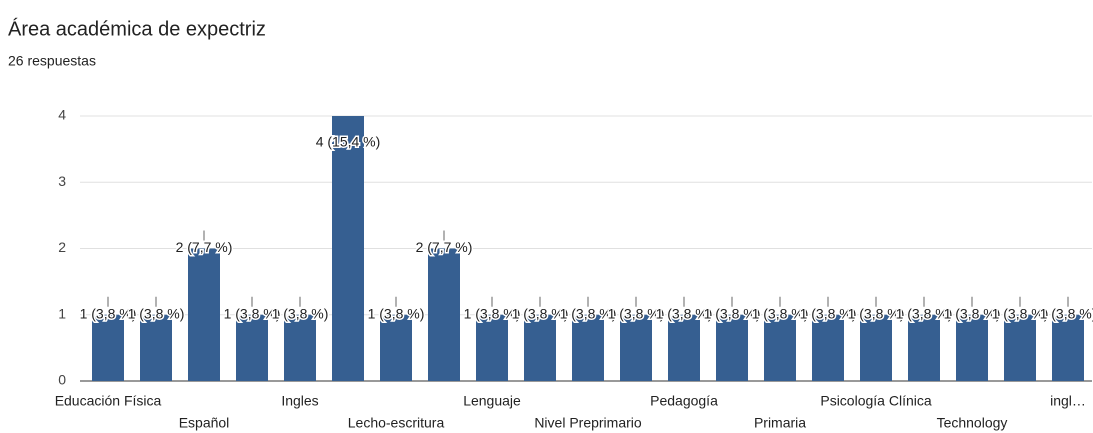 The width and height of the screenshot is (1093, 433). I want to click on y-tick-label: 2, so click(62, 247).